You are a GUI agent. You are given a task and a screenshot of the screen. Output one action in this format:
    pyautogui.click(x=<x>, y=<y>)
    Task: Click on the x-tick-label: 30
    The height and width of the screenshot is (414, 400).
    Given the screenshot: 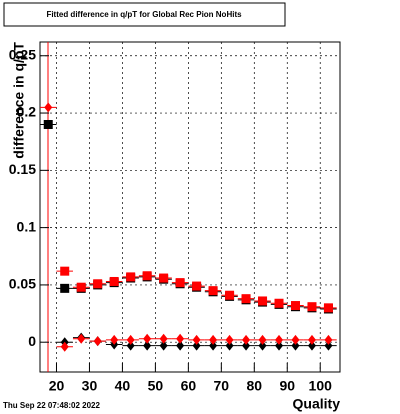 What is the action you would take?
    pyautogui.click(x=90, y=386)
    